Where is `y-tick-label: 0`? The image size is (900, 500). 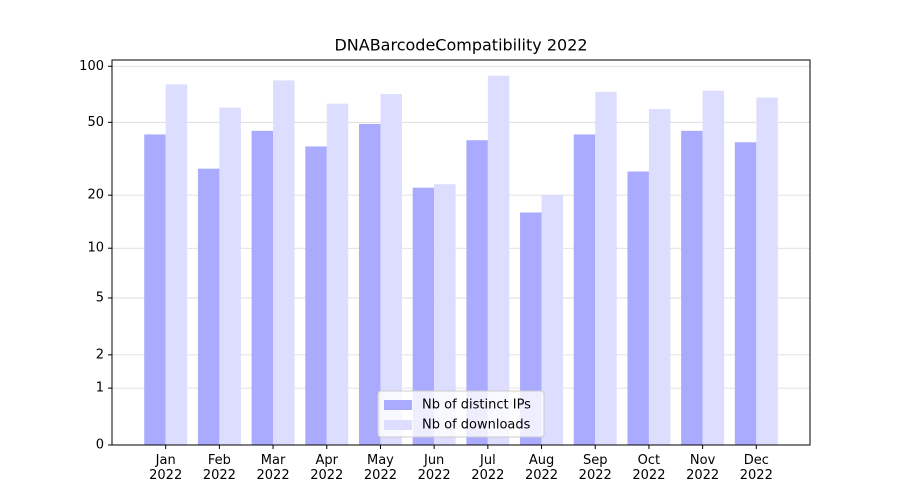 y-tick-label: 0 is located at coordinates (100, 445).